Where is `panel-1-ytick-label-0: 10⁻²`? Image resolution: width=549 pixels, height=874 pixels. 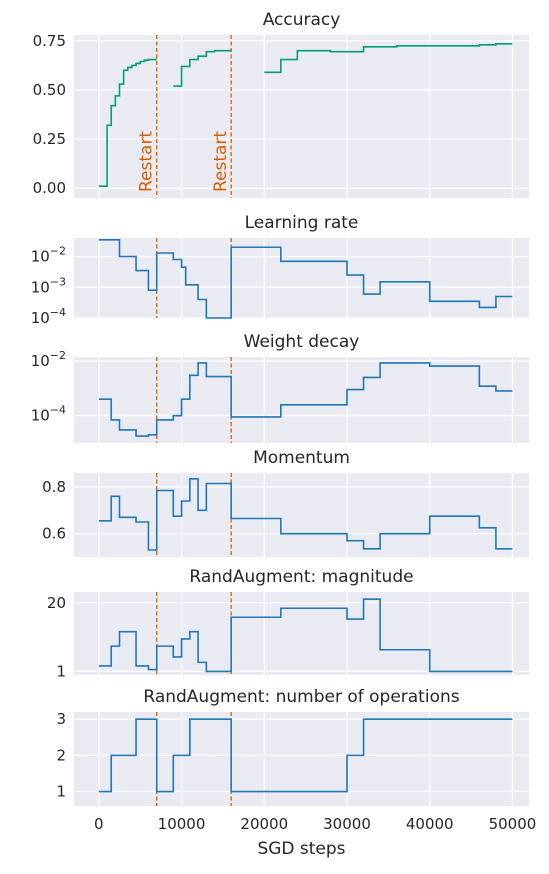 panel-1-ytick-label-0: 10⁻² is located at coordinates (48, 255).